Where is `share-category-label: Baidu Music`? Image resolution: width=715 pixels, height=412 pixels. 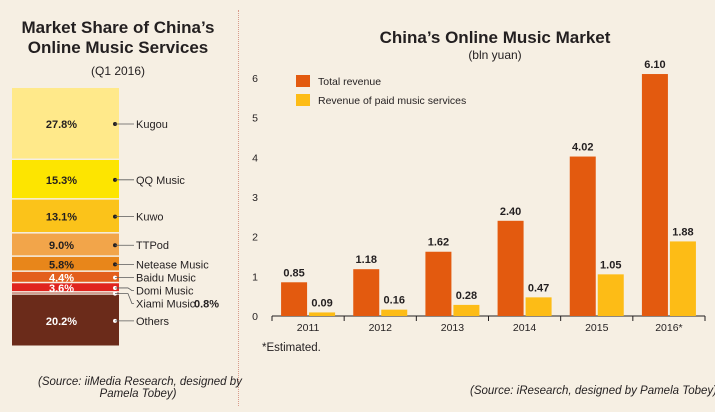 share-category-label: Baidu Music is located at coordinates (166, 279).